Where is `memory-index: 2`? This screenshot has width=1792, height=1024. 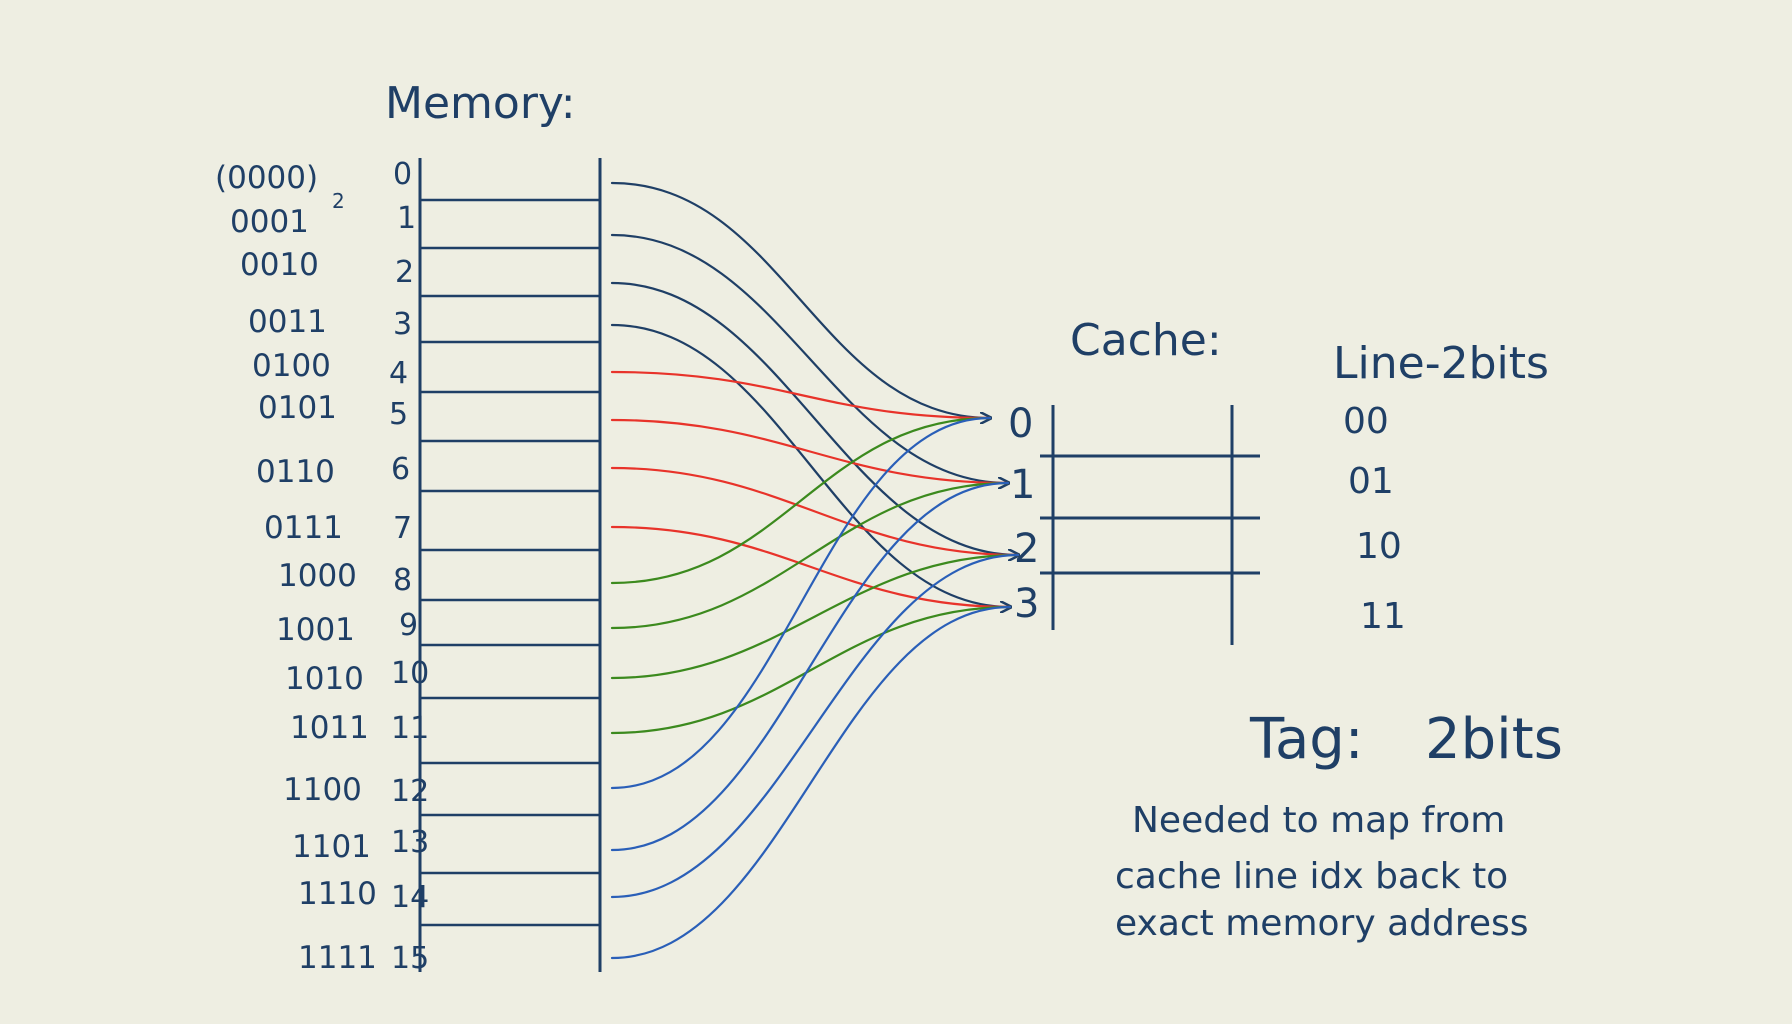
memory-index: 2 is located at coordinates (404, 272).